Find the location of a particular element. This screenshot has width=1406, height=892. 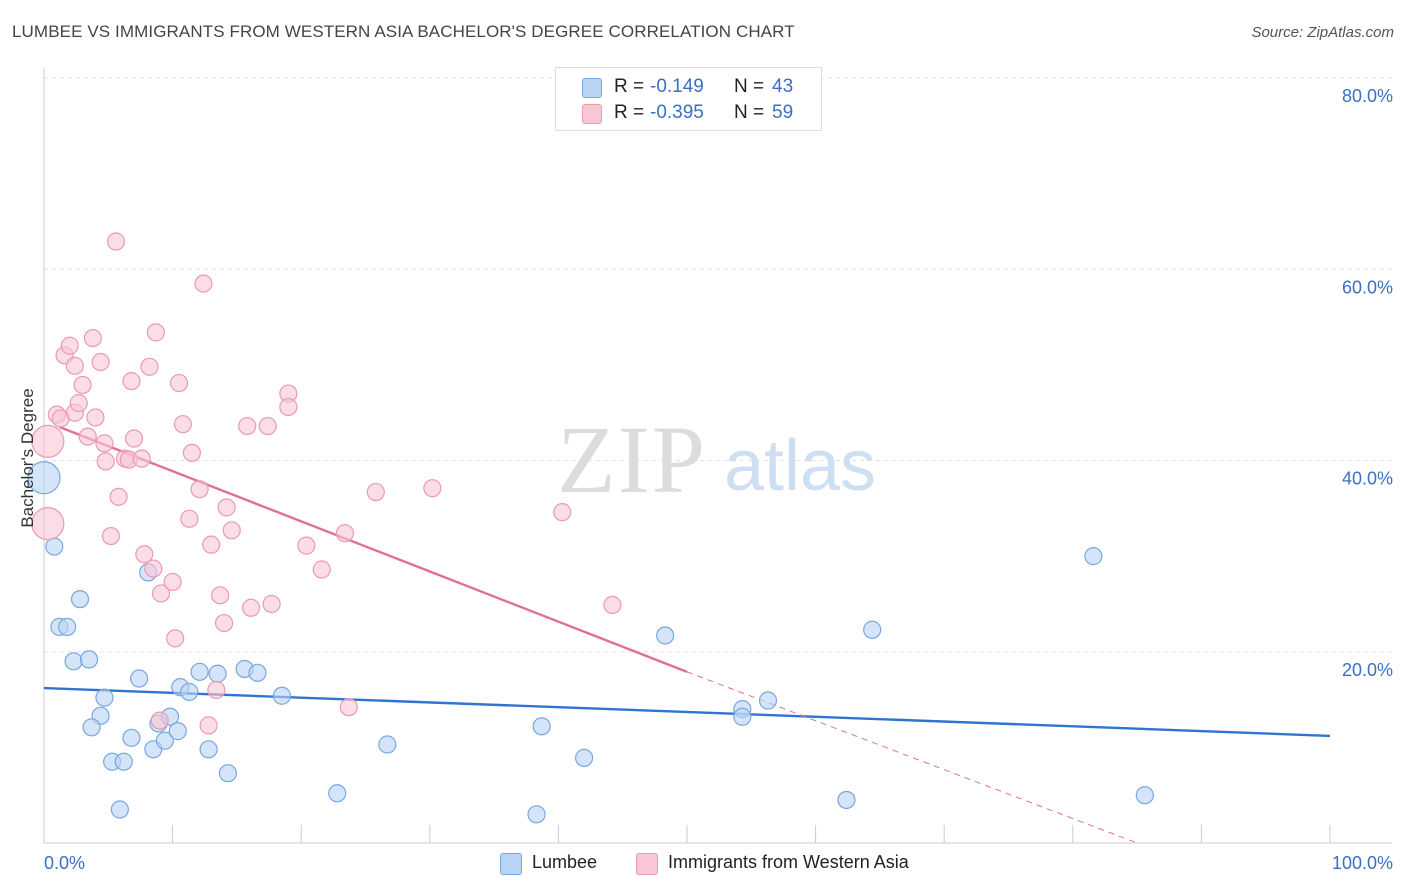

x-tick-label: 100.0% is located at coordinates (1362, 863).